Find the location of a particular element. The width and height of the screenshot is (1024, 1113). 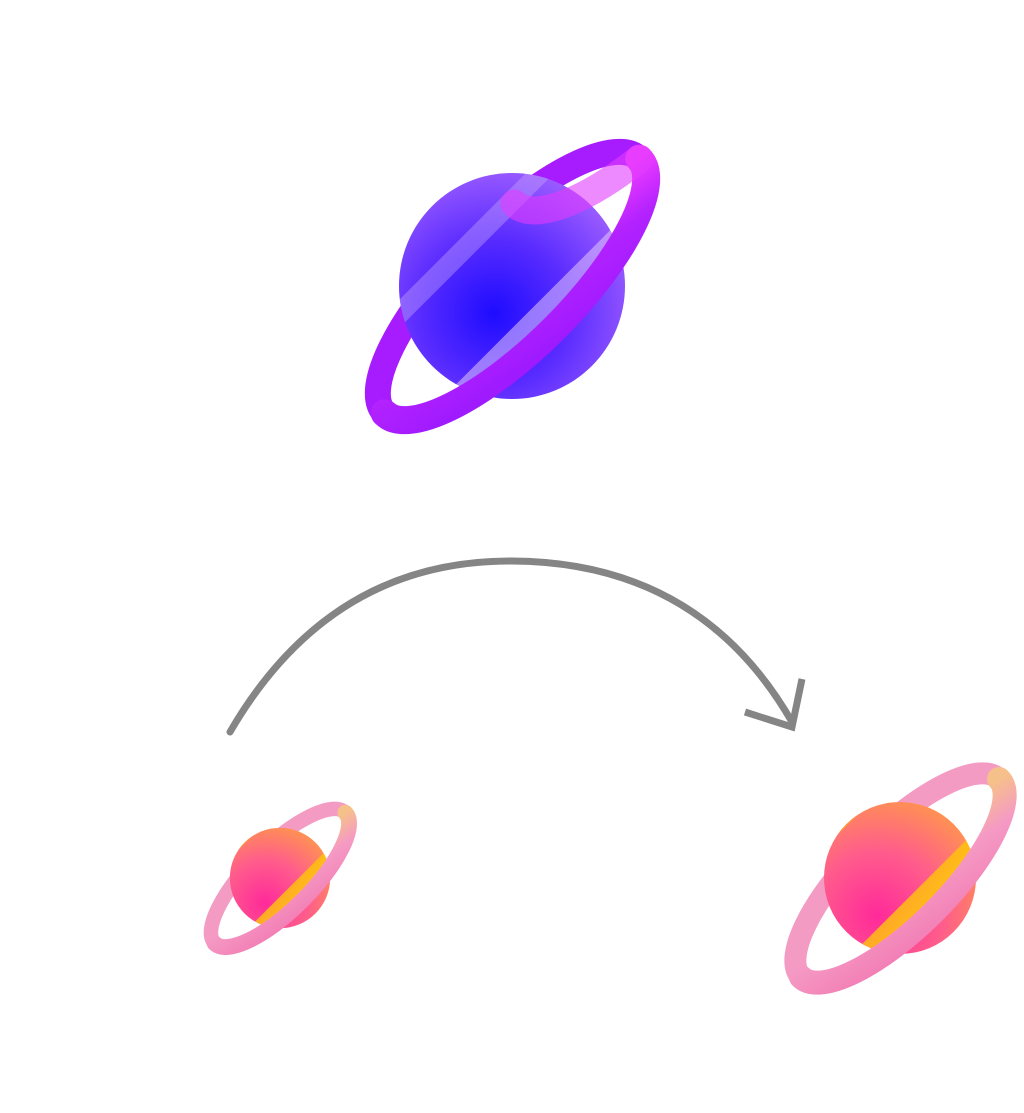

arrow-head-icon is located at coordinates (774, 705).